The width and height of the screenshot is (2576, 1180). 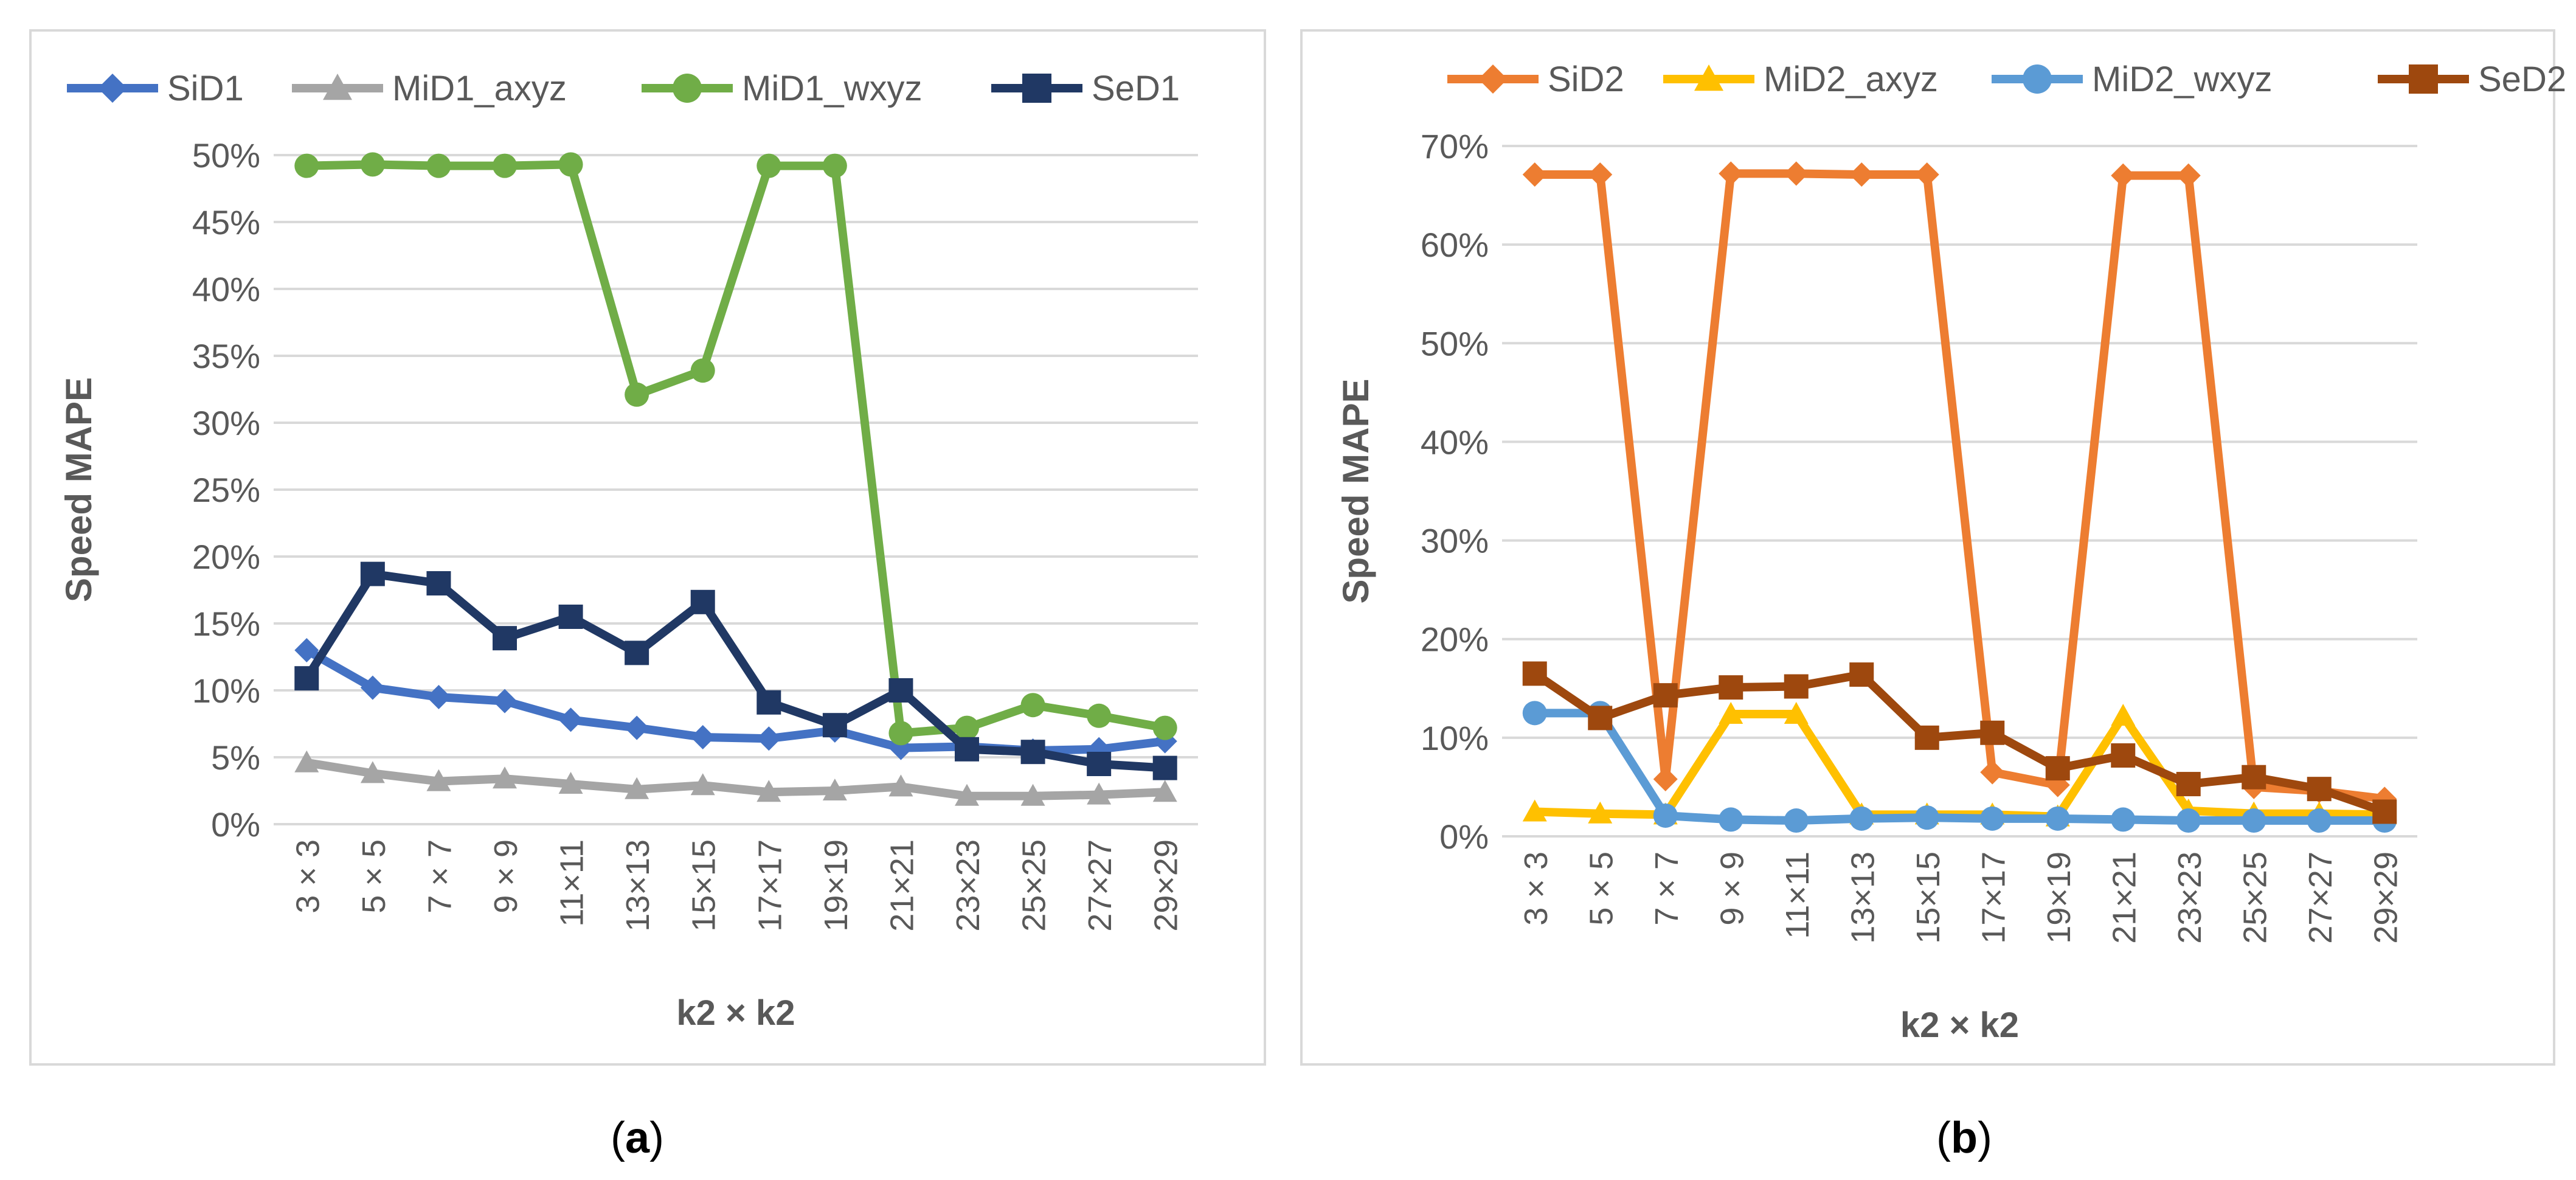 What do you see at coordinates (235, 824) in the screenshot?
I see `y-tick-label: 0%` at bounding box center [235, 824].